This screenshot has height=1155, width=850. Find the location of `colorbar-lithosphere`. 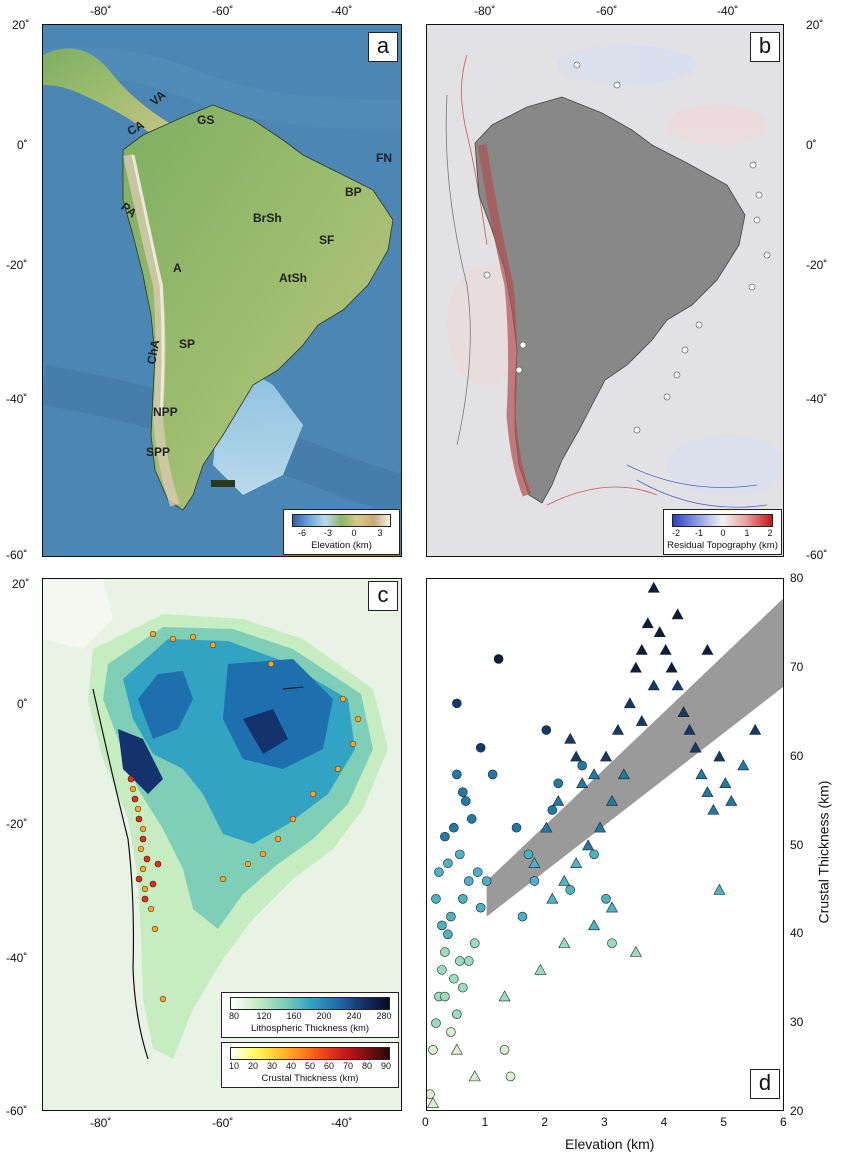

colorbar-lithosphere is located at coordinates (310, 1003).